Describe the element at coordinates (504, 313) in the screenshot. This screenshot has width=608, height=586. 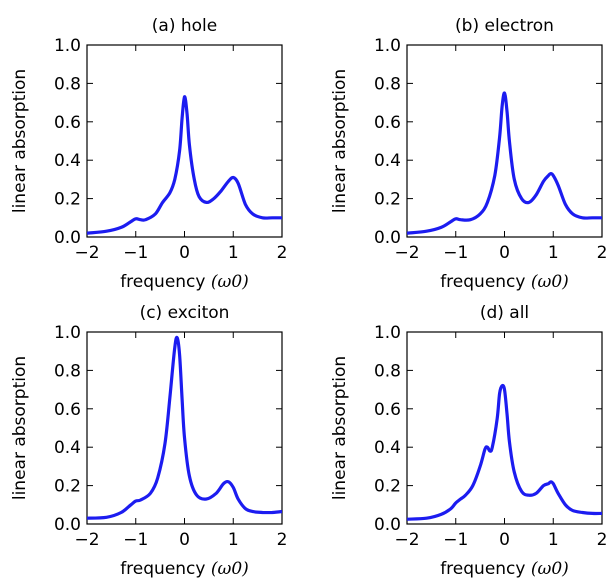
I see `panel-title: (d) all` at that location.